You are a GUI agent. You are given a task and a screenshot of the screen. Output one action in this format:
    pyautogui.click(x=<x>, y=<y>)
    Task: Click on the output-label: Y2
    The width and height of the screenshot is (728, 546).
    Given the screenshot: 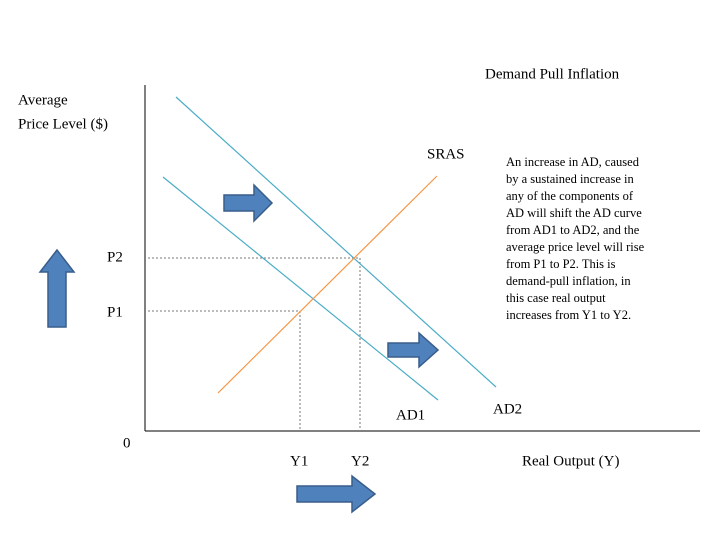 What is the action you would take?
    pyautogui.click(x=360, y=461)
    